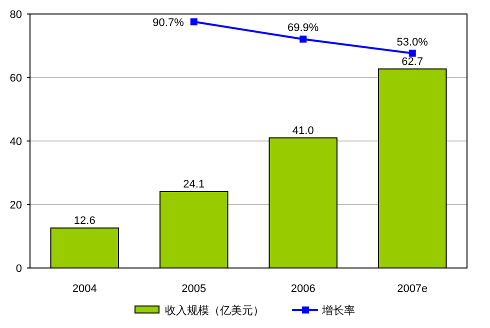 This screenshot has height=328, width=490. Describe the element at coordinates (85, 220) in the screenshot. I see `data-label: 12.6` at that location.